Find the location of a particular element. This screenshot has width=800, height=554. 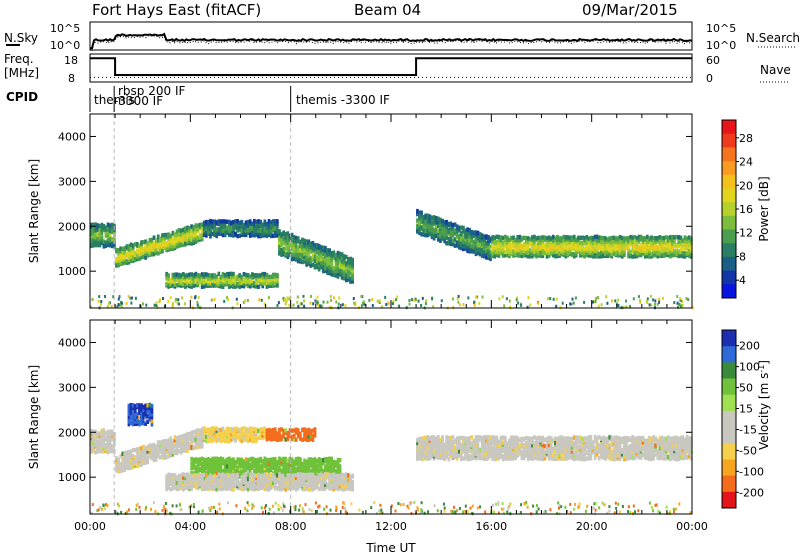

y-tick-label: 2000 is located at coordinates (72, 226).